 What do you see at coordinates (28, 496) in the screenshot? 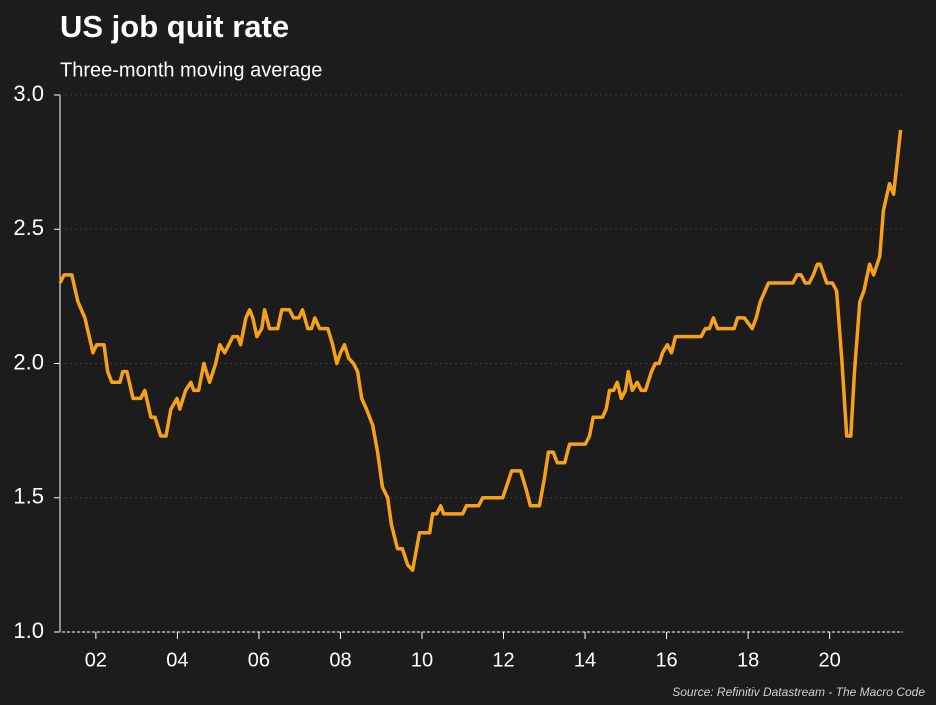
I see `y-tick-label: 1.5` at bounding box center [28, 496].